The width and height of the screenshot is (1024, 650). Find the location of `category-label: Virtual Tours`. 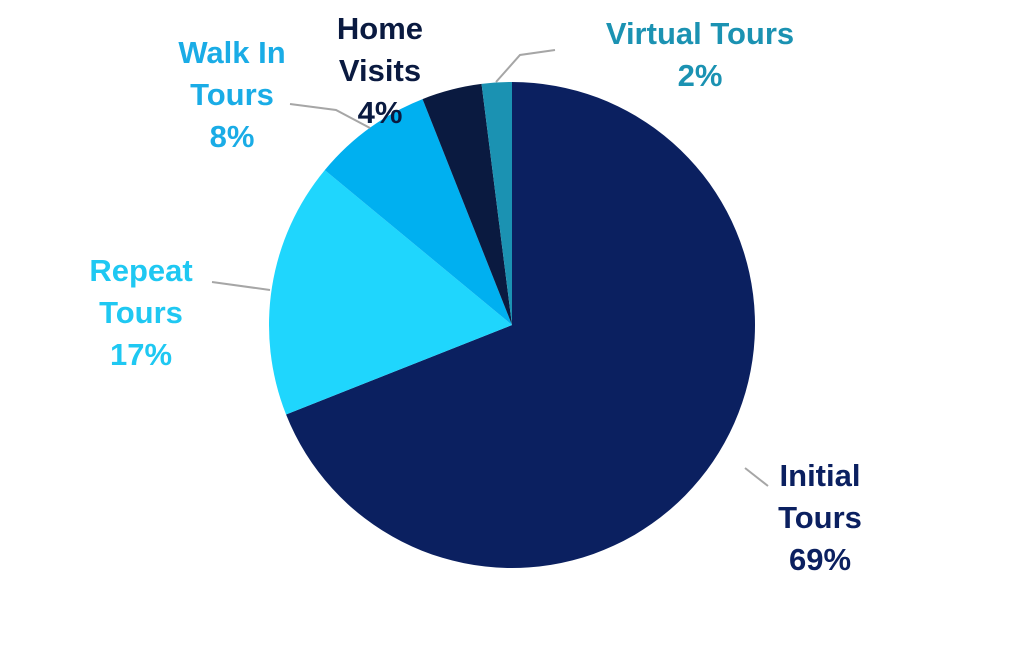

category-label: Virtual Tours is located at coordinates (700, 33).